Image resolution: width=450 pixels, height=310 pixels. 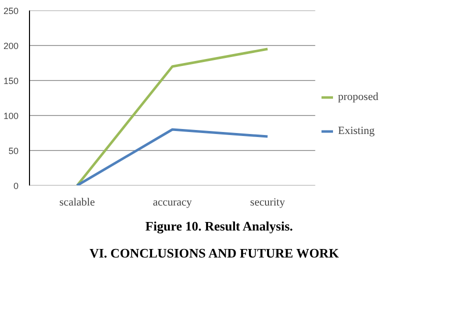 I want to click on y-tick-label: 250, so click(x=11, y=11).